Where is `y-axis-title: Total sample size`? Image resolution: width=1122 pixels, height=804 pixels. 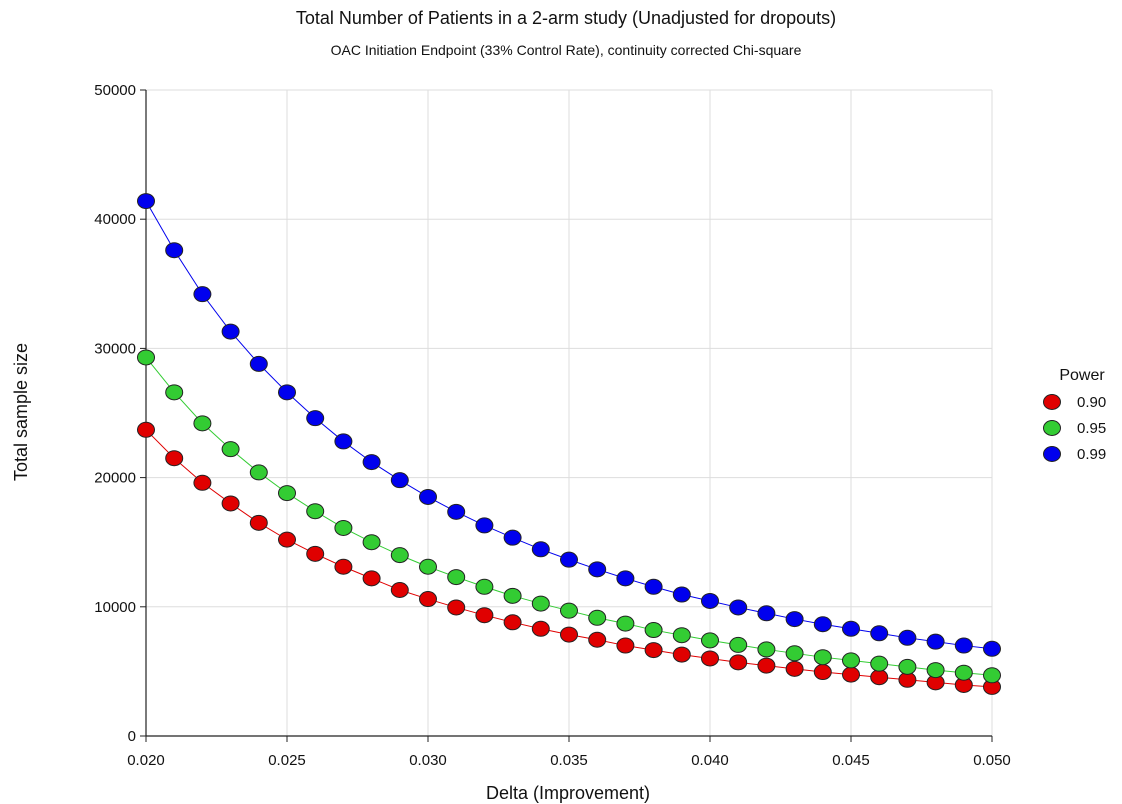 y-axis-title: Total sample size is located at coordinates (21, 412).